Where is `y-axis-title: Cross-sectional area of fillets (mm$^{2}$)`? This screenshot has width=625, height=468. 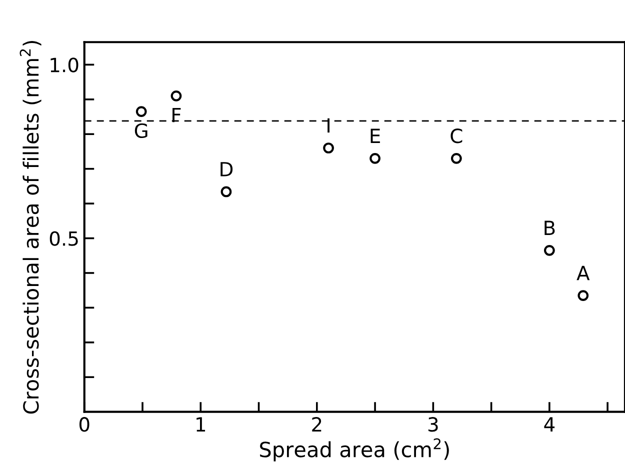 y-axis-title: Cross-sectional area of fillets (mm$^{2}$) is located at coordinates (31, 227).